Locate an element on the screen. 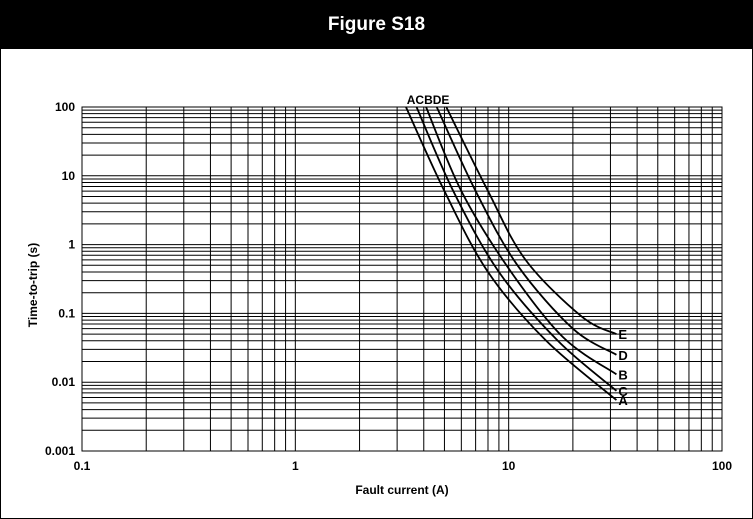  figure-header: Figure S18 is located at coordinates (376, 25).